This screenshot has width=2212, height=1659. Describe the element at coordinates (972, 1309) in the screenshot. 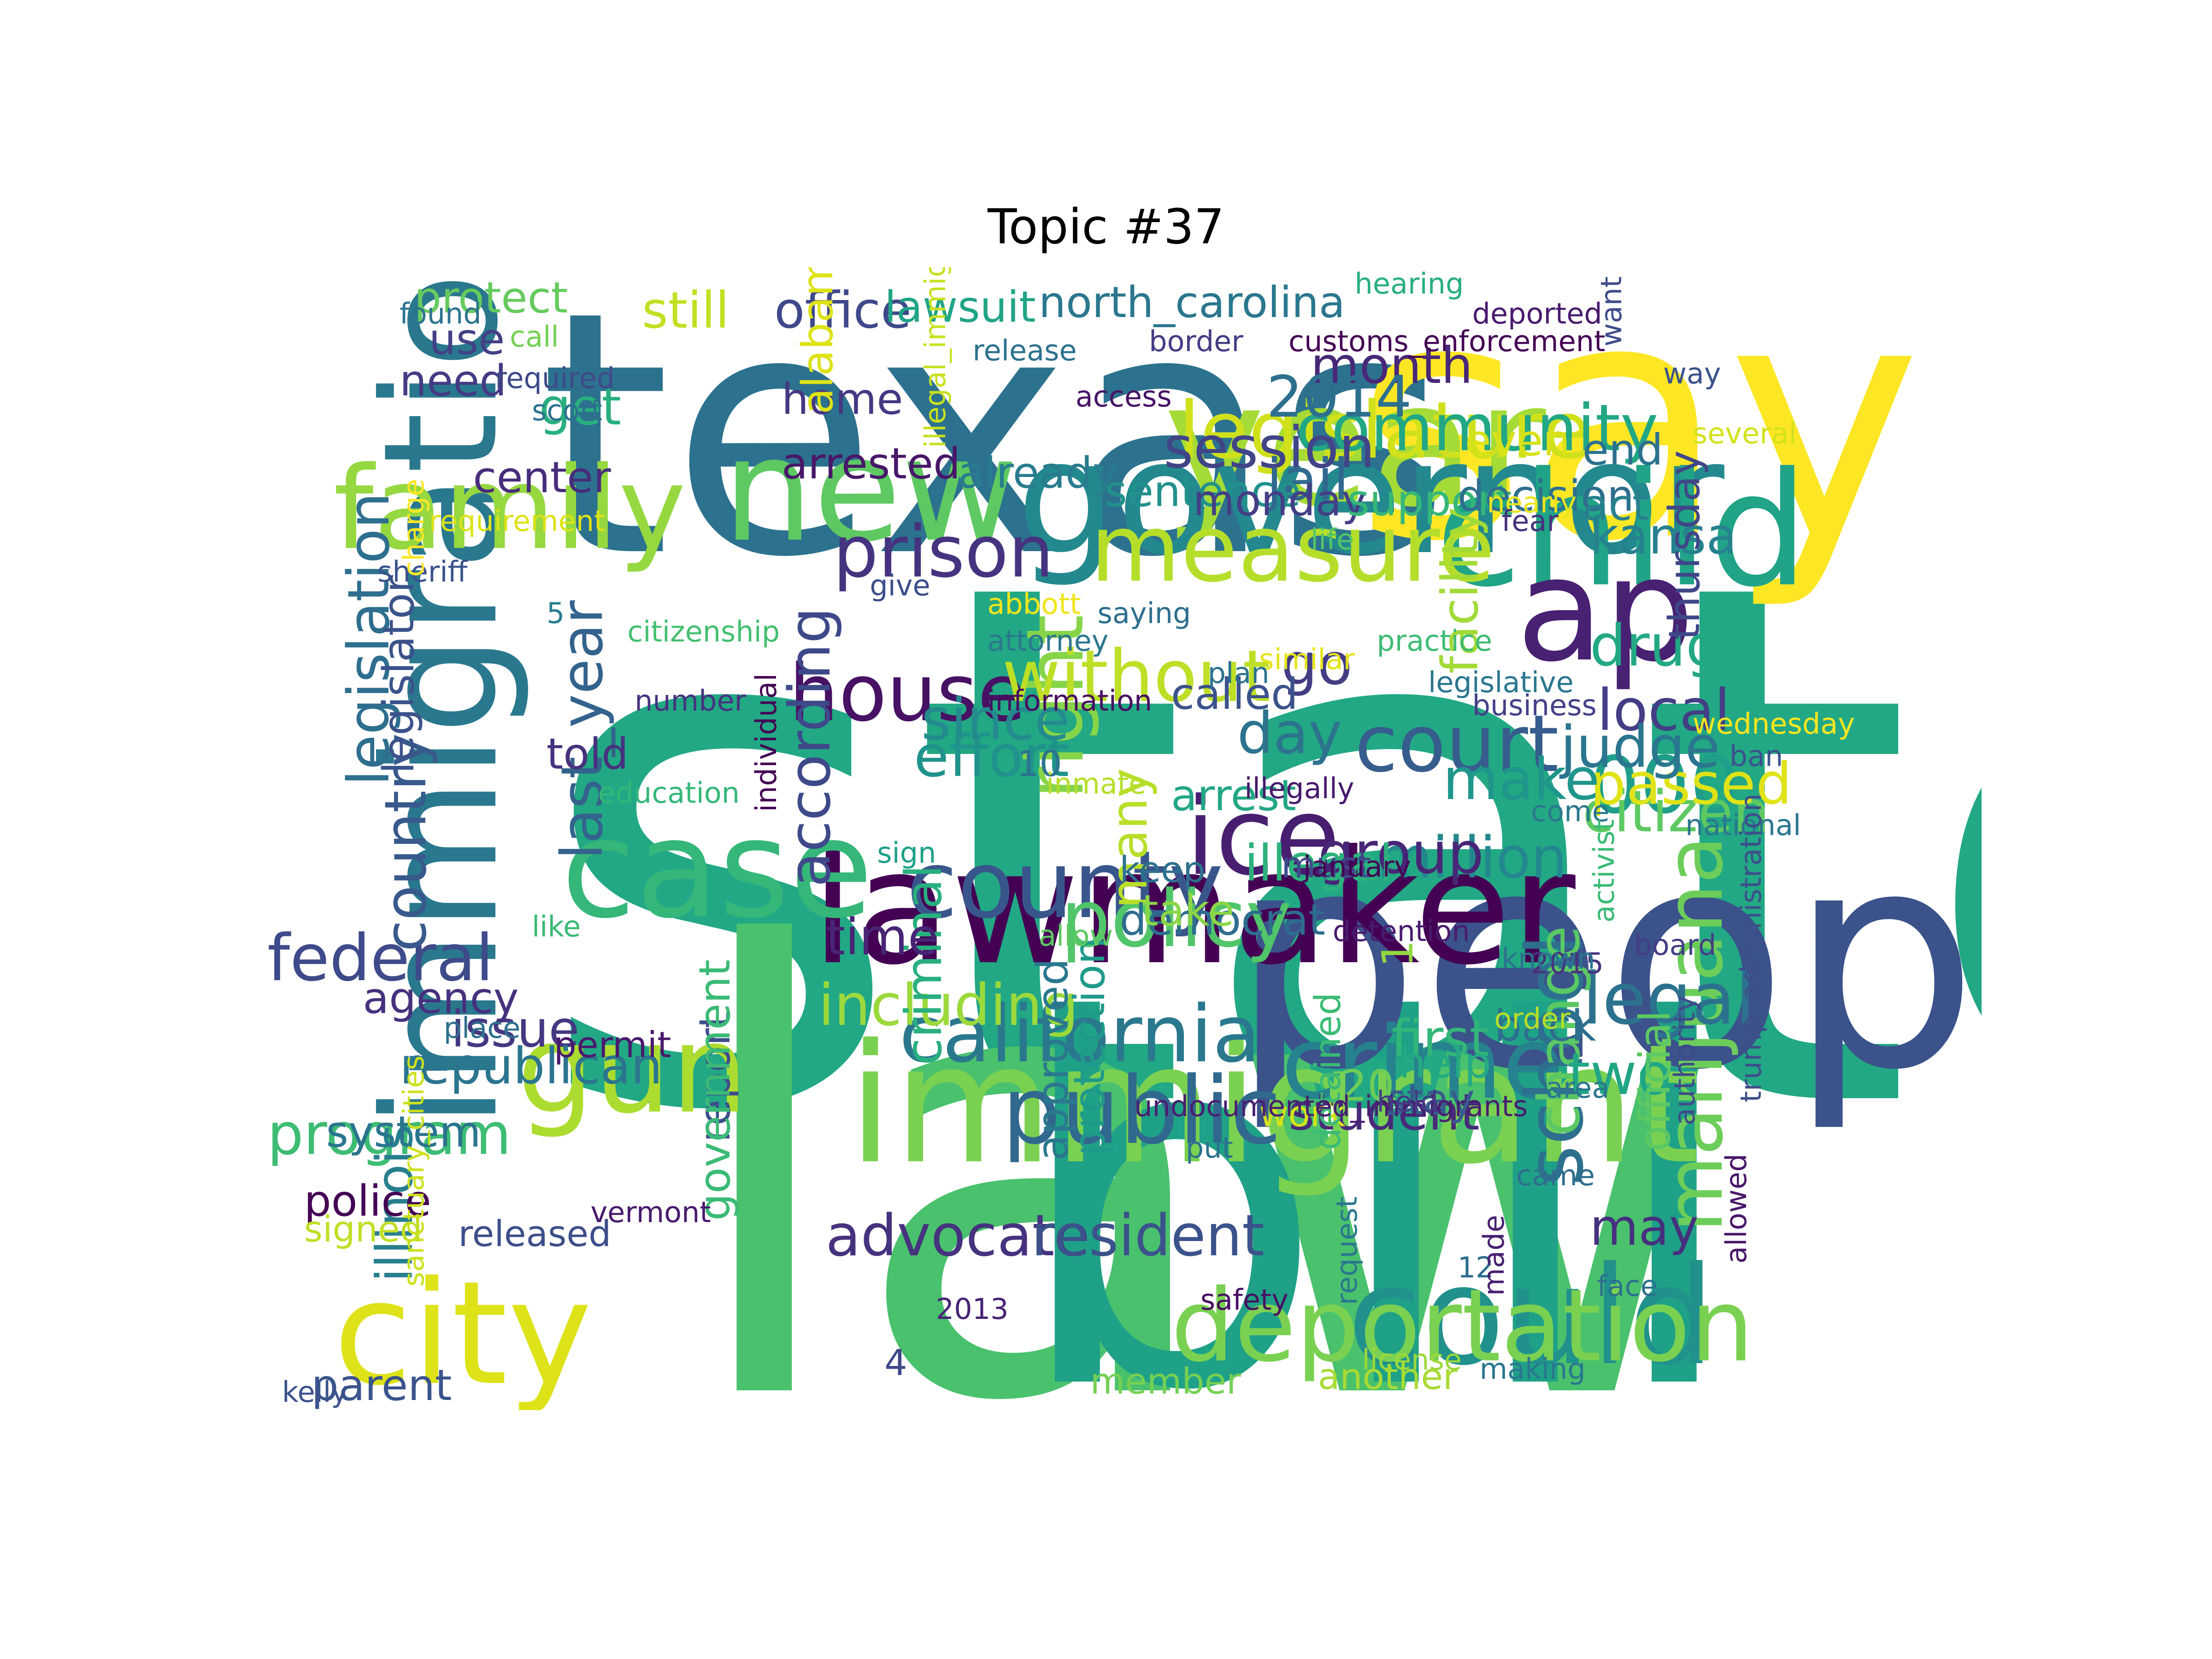

I see `cloud-word: 2013` at that location.